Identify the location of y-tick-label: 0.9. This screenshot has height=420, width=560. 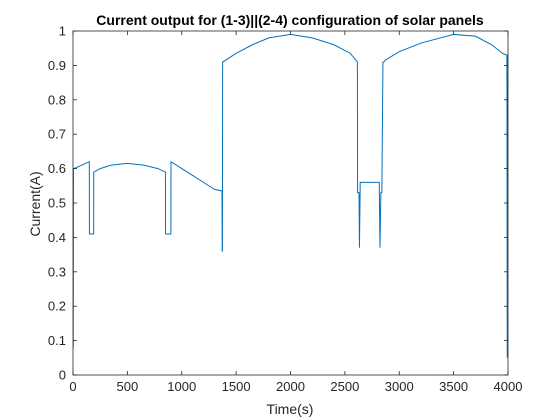
(57, 65).